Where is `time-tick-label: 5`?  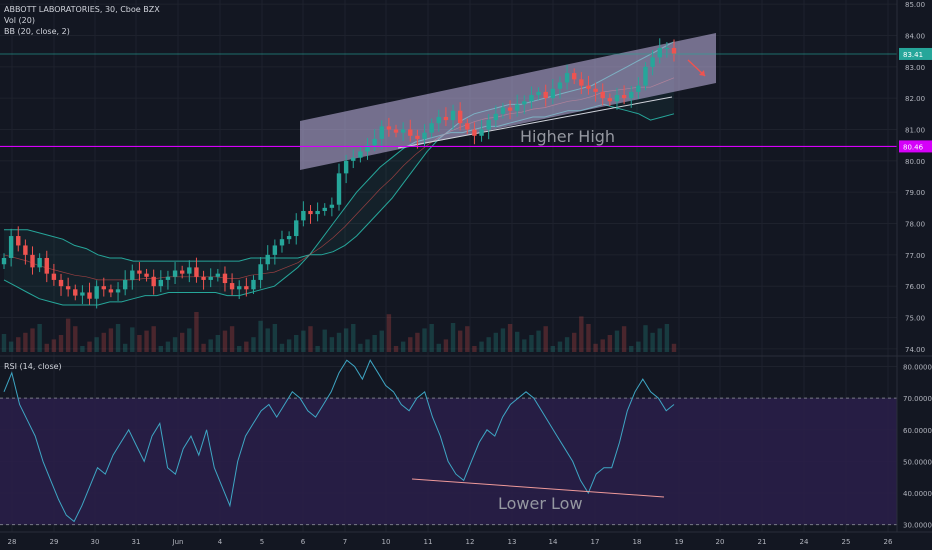 time-tick-label: 5 is located at coordinates (262, 542).